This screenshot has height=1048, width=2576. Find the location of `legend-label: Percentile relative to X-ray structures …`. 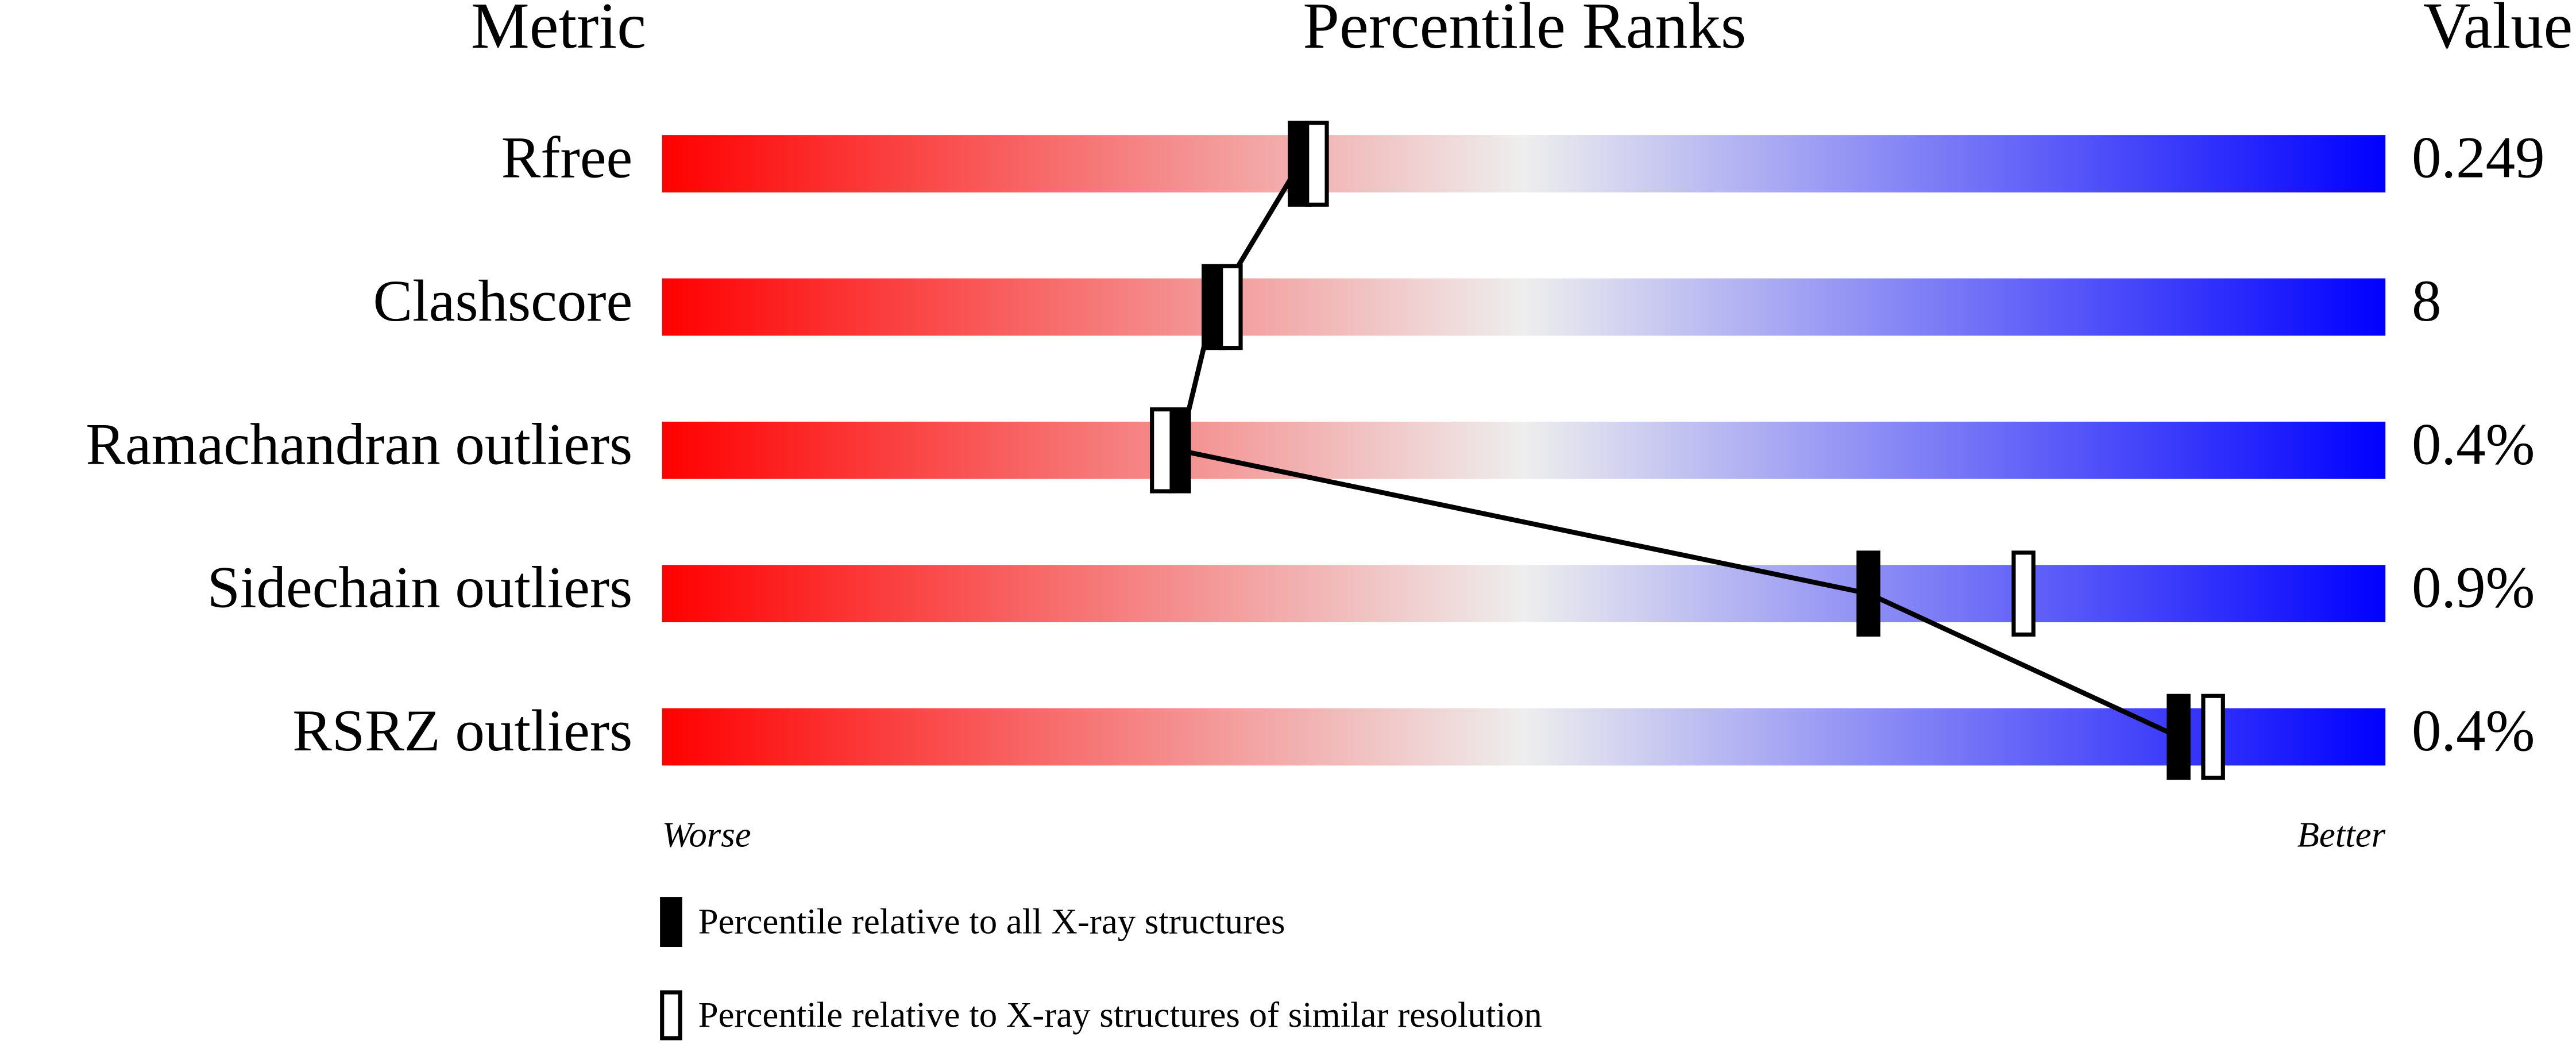

legend-label: Percentile relative to X-ray structures … is located at coordinates (1120, 1015).